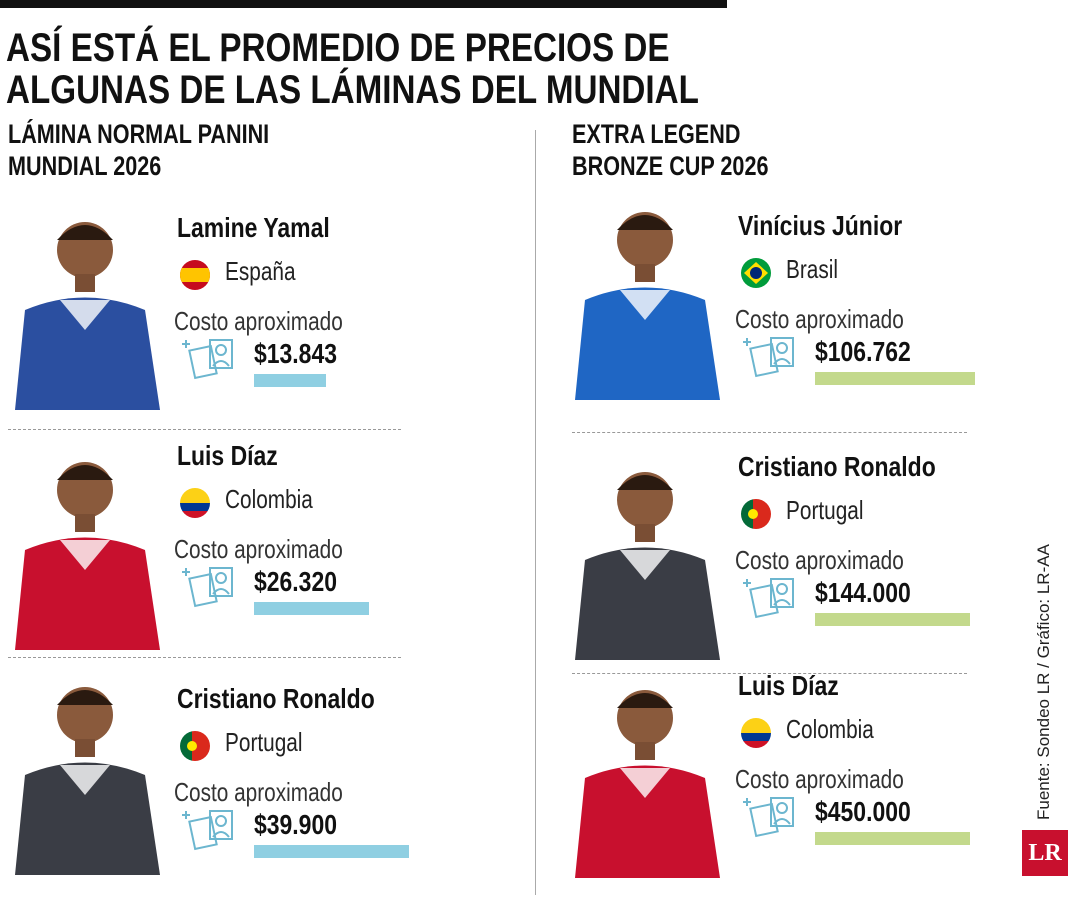 The image size is (1080, 900). Describe the element at coordinates (670, 166) in the screenshot. I see `column-title: BRONZE CUP 2026` at that location.